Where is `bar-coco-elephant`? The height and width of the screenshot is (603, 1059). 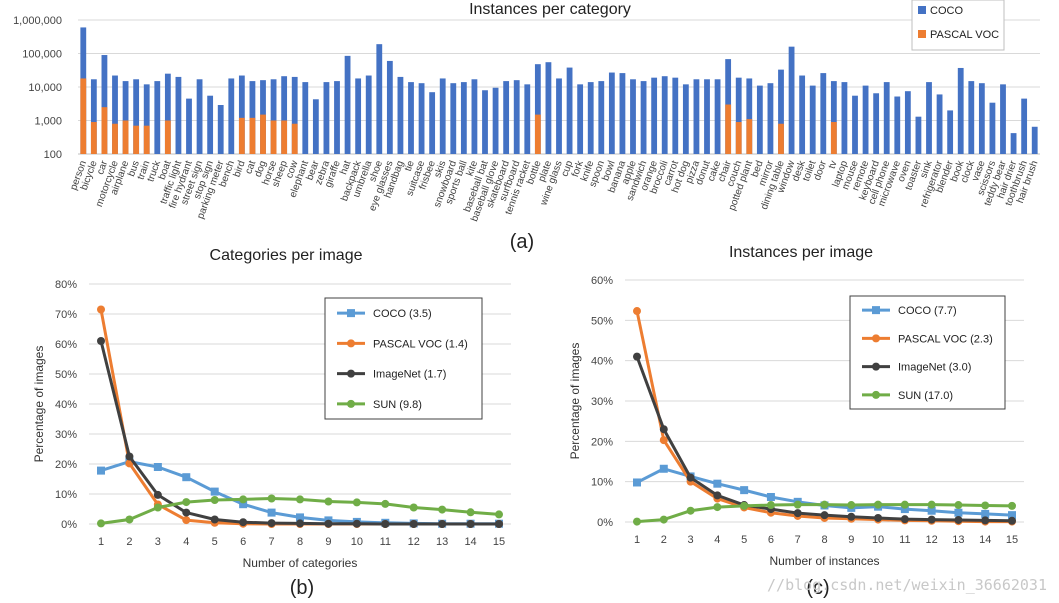
bar-coco-elephant is located at coordinates (305, 118).